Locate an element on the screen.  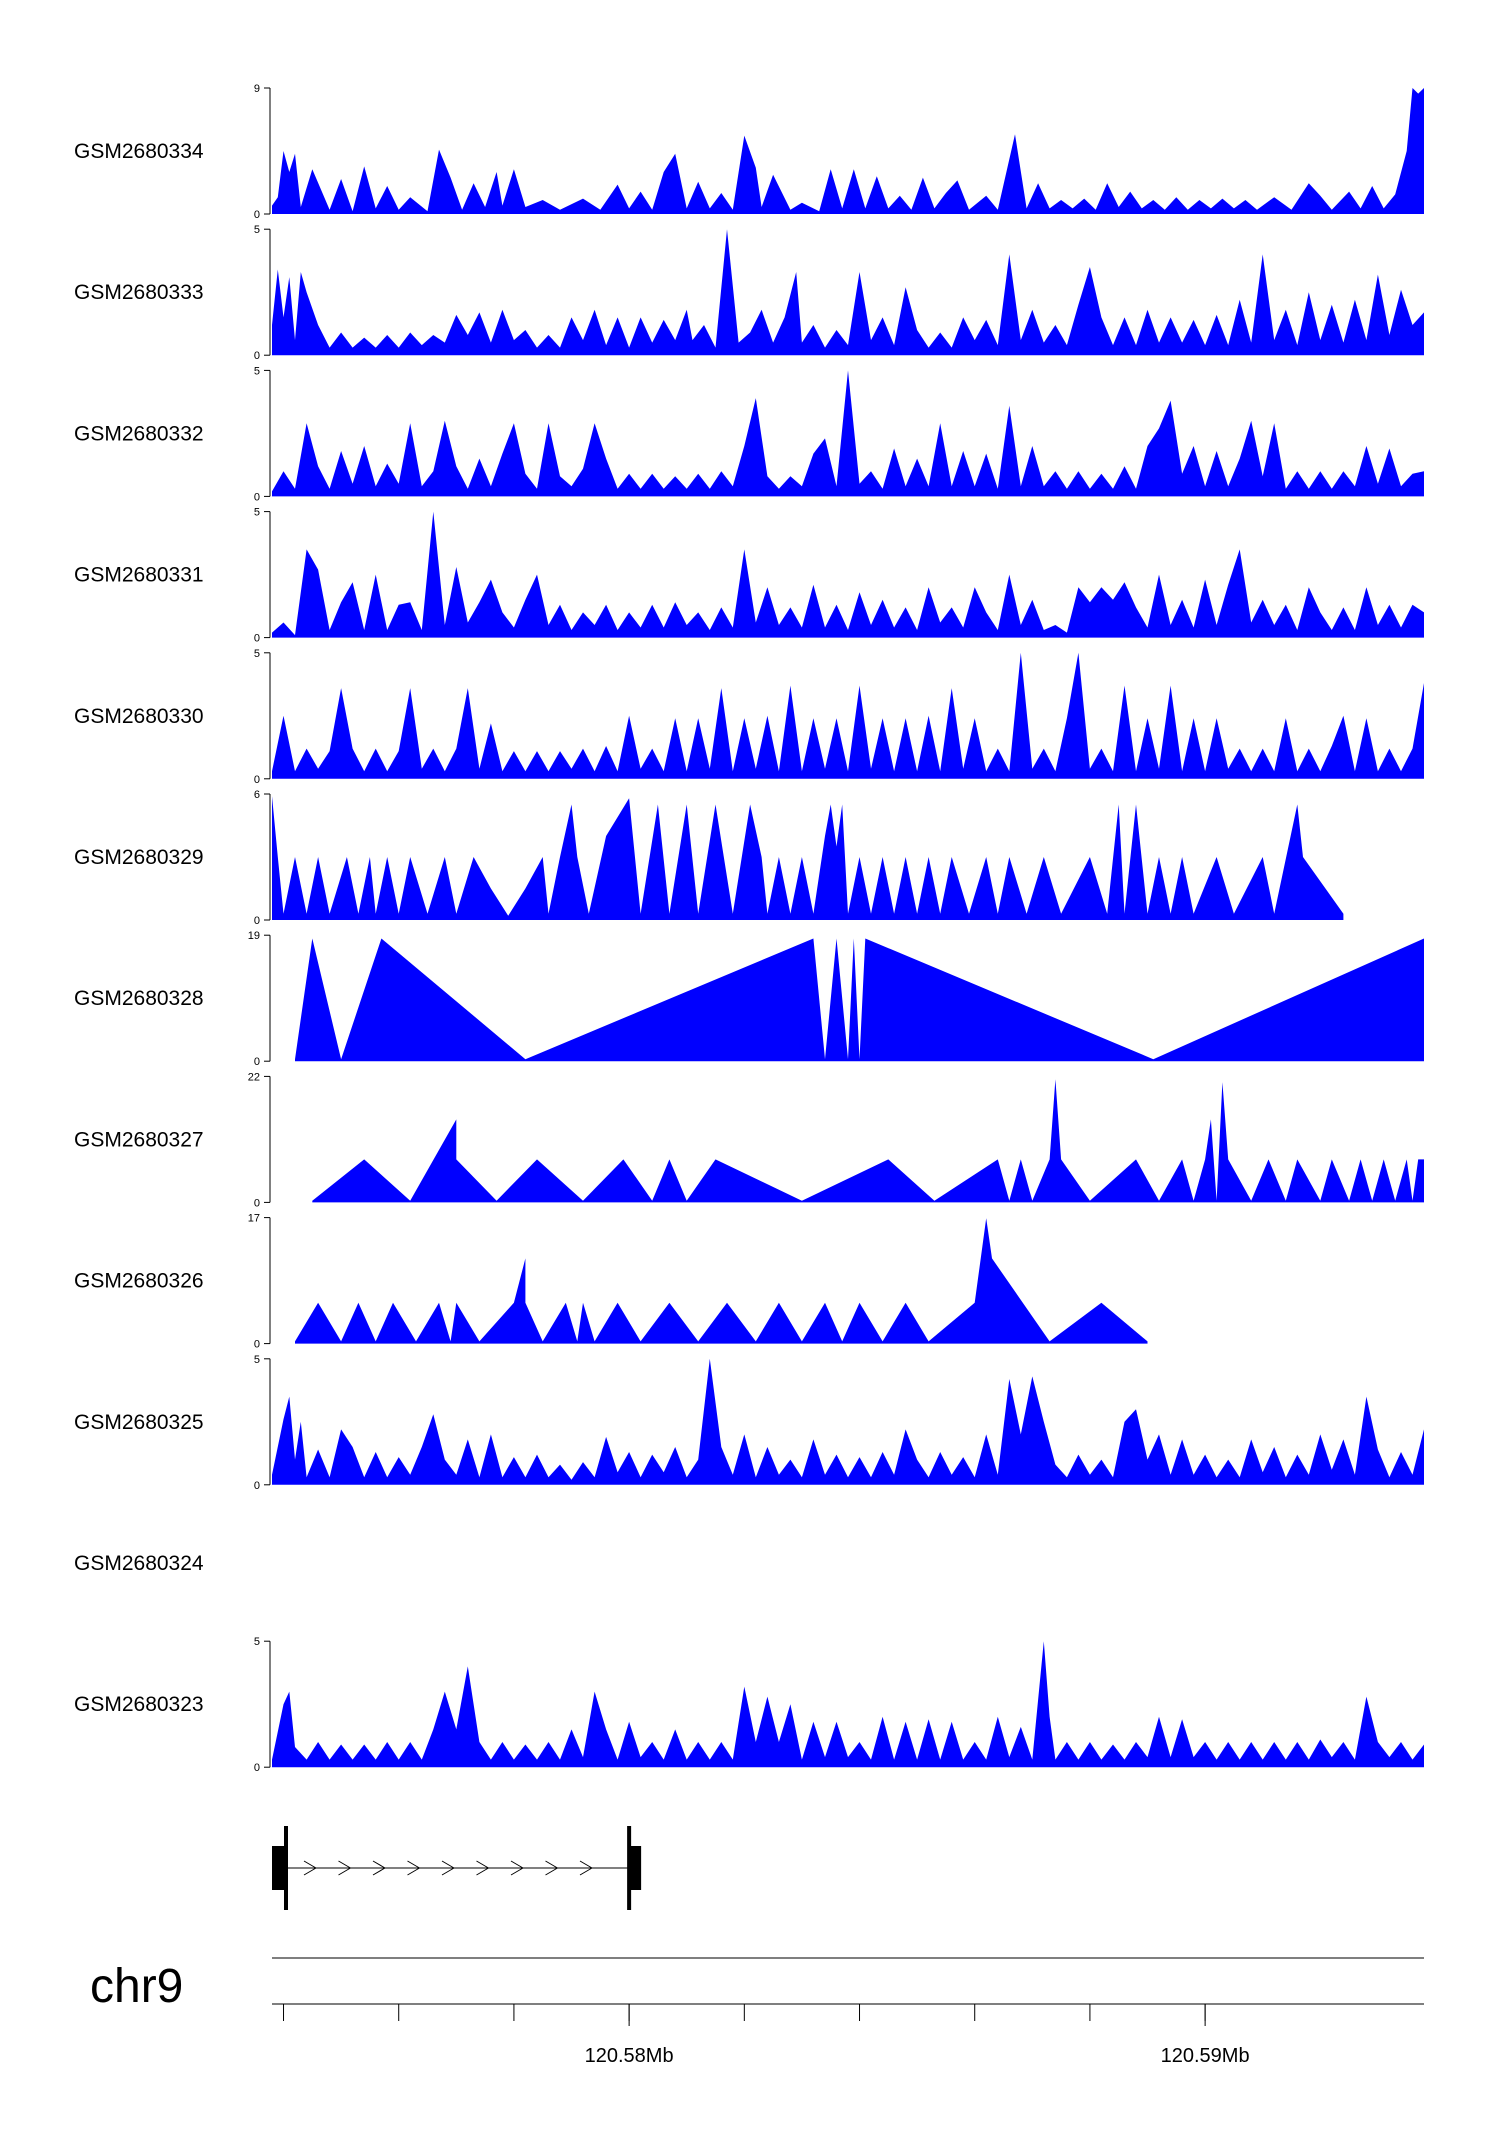
track-GSM2680326: GSM2680326 17 0 is located at coordinates (611, 1282).